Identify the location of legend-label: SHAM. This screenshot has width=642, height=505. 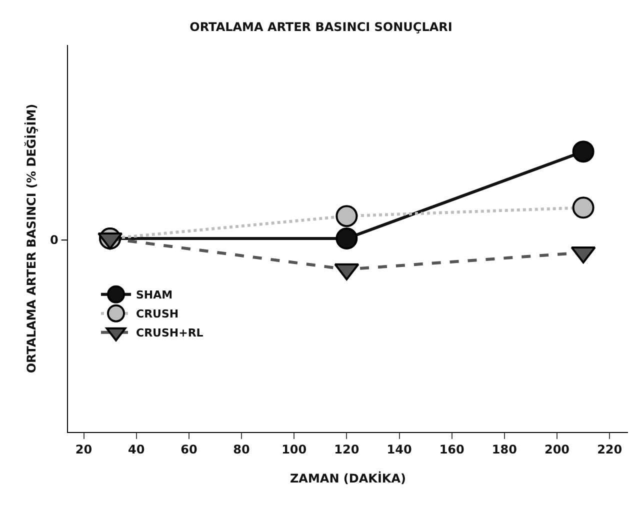
(154, 295).